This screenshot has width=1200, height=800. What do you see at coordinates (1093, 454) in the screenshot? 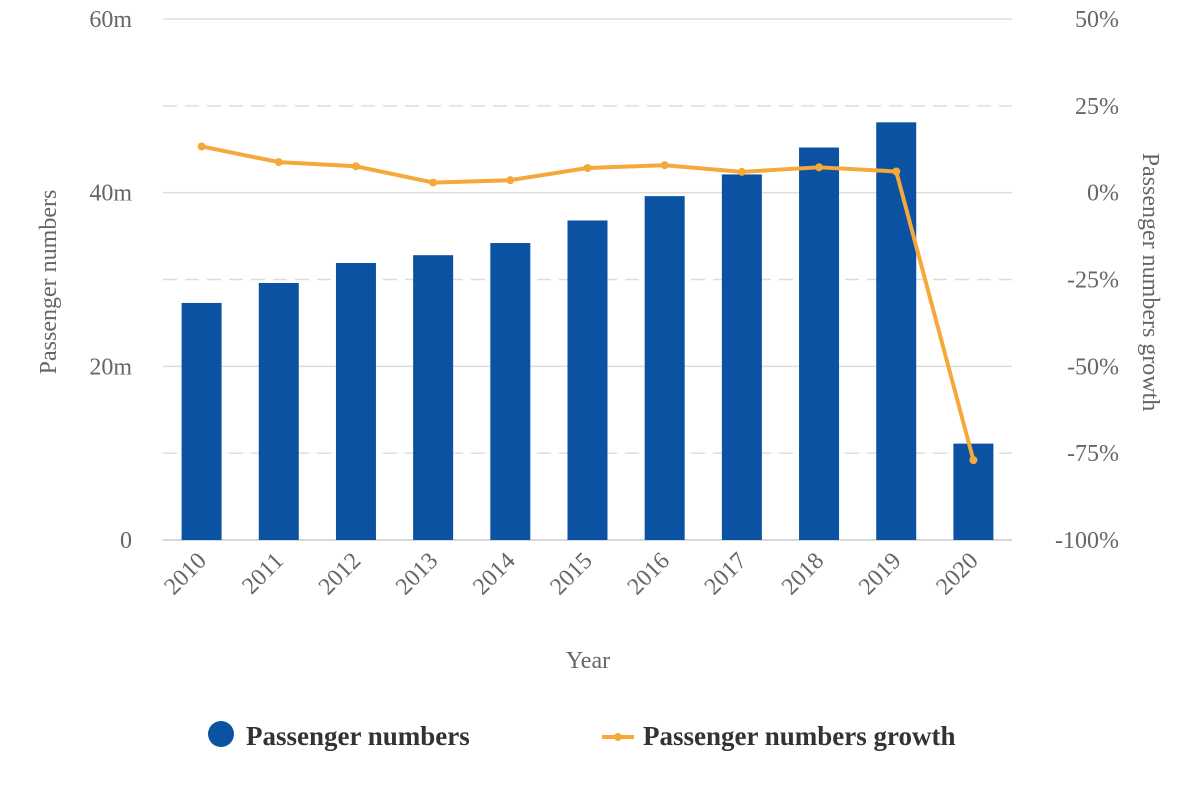
I see `right-tick-label: -75%` at bounding box center [1093, 454].